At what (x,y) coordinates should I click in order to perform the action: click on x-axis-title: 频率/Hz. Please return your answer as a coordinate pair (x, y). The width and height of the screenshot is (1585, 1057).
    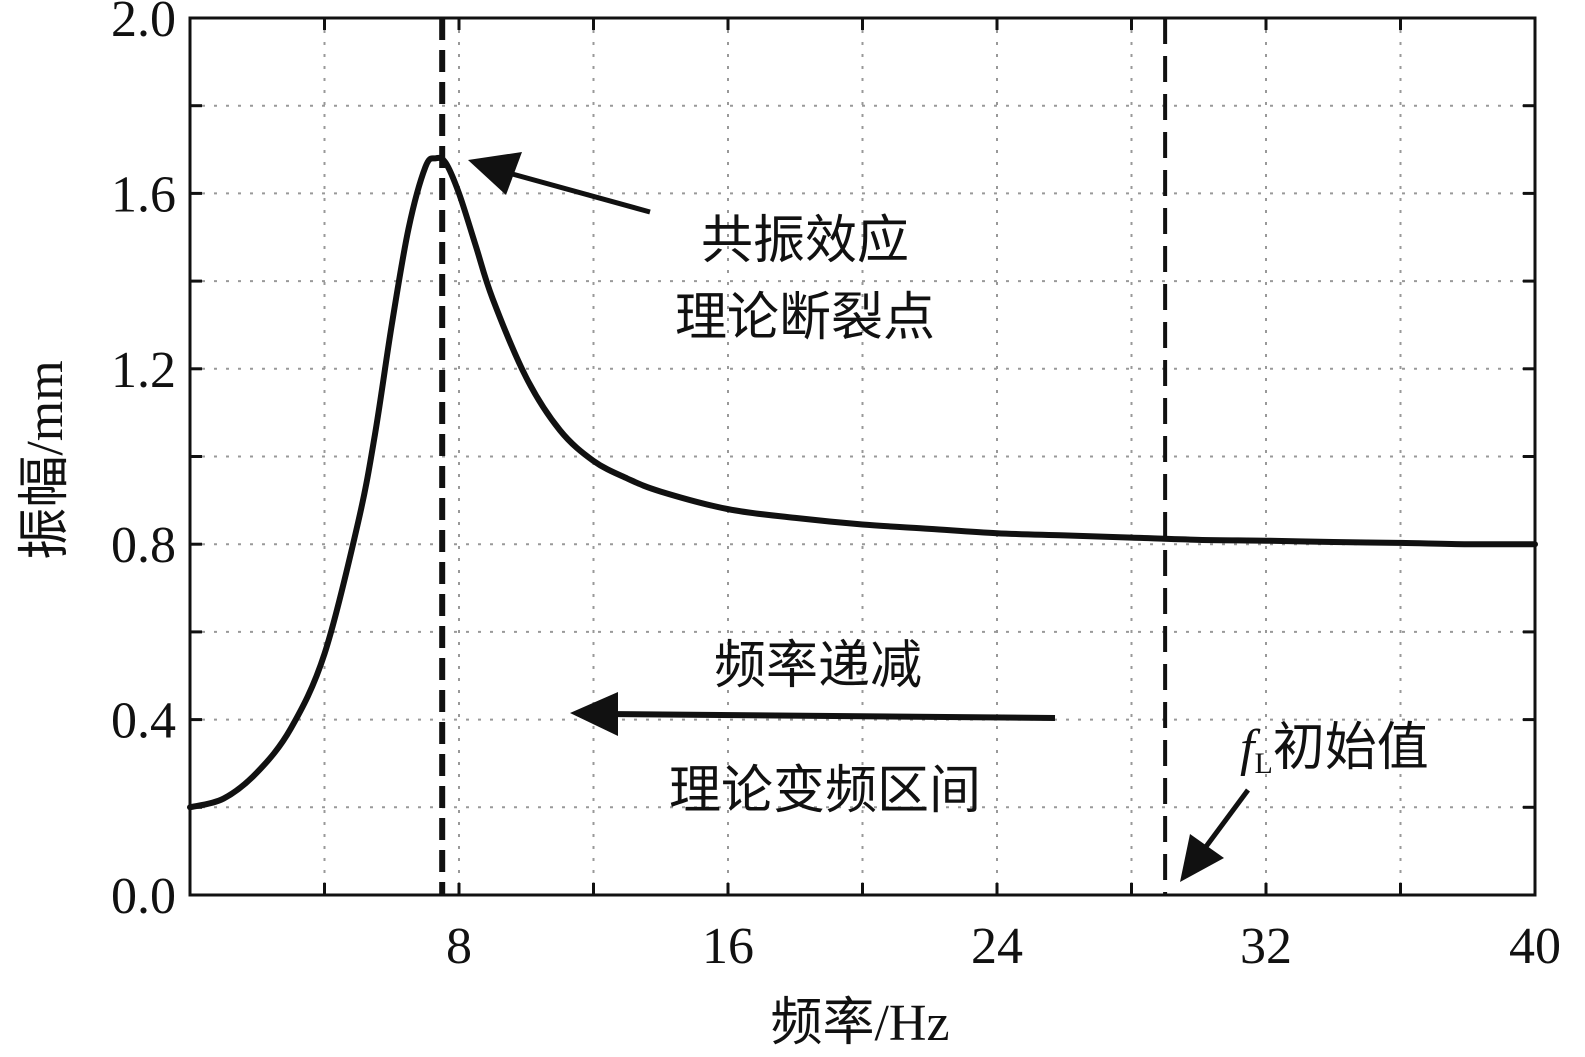
    Looking at the image, I should click on (859, 1023).